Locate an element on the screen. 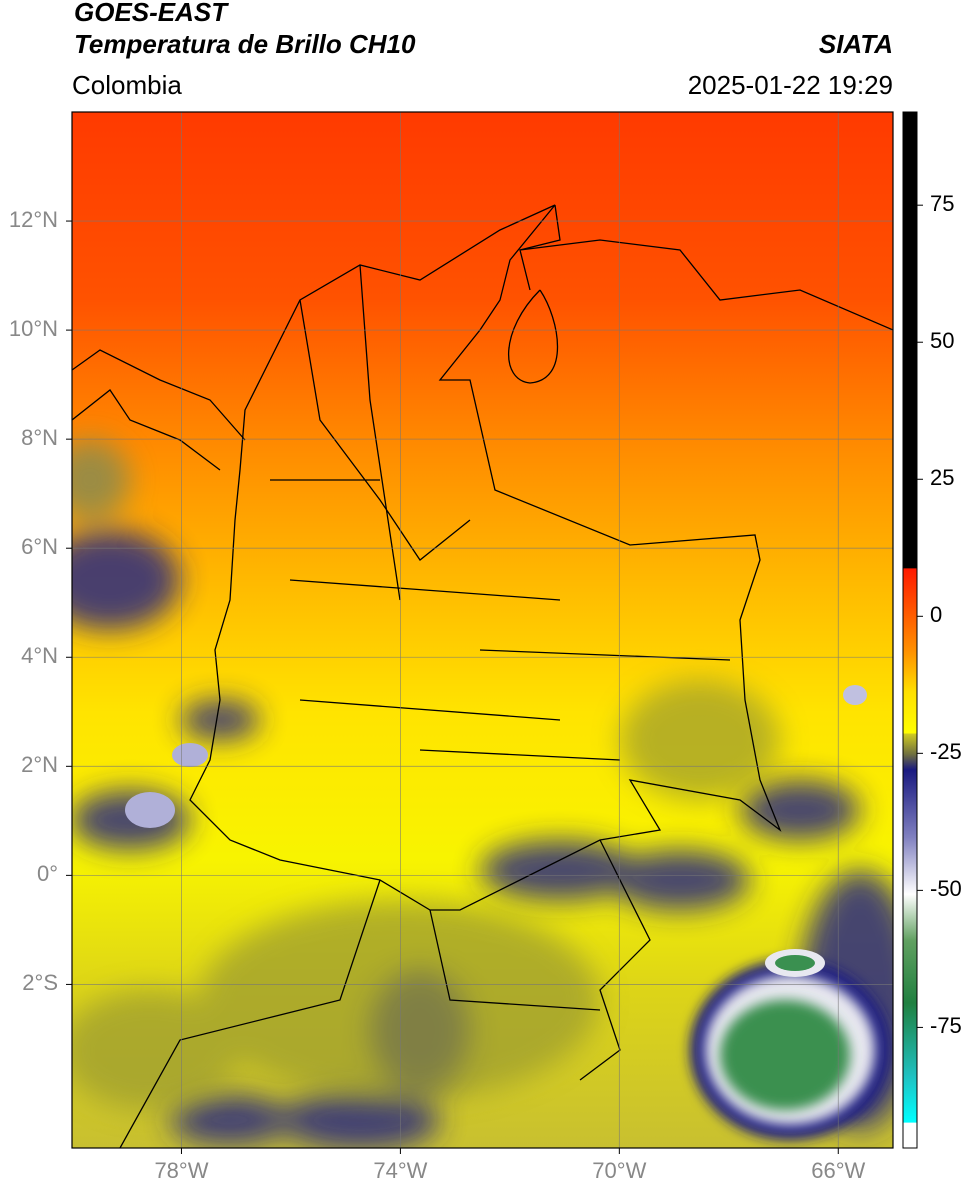 The image size is (966, 1190). subtitle: Temperatura de Brillo CH10 is located at coordinates (245, 44).